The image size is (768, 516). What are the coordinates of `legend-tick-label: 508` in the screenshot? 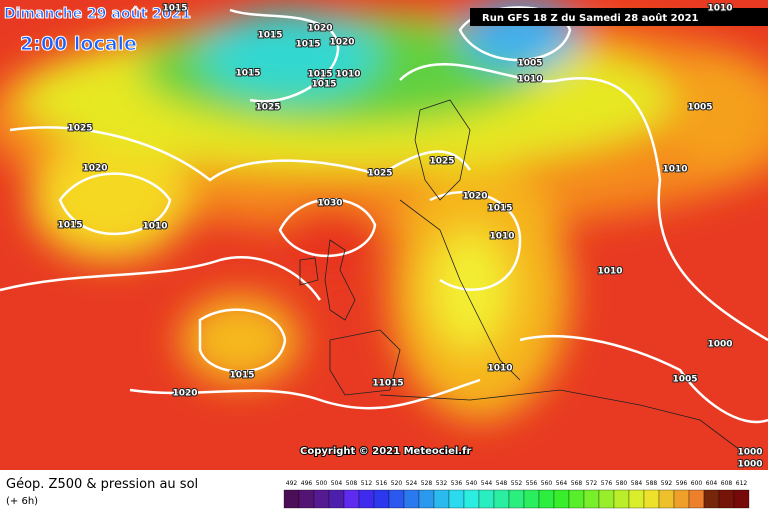 It's located at (352, 483).